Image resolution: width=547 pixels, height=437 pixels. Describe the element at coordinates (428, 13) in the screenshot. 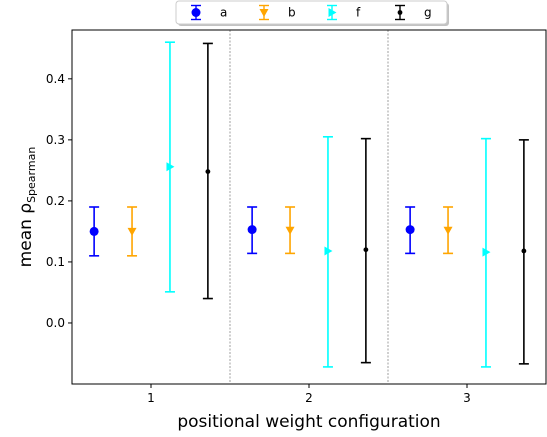

I see `legend-label-g: g` at that location.